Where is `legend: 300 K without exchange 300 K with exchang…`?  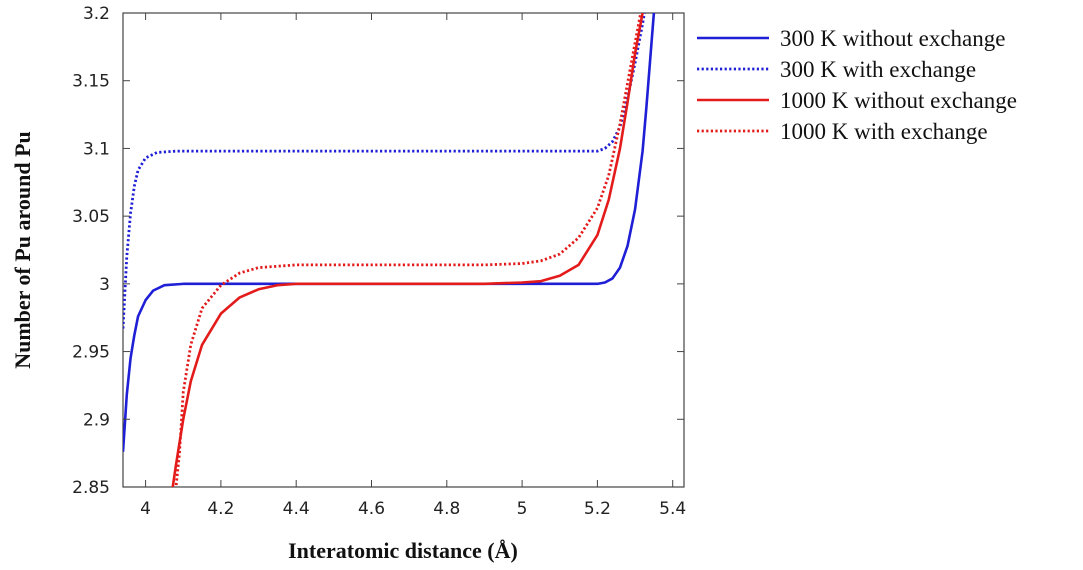
legend: 300 K without exchange 300 K with exchang… is located at coordinates (857, 85).